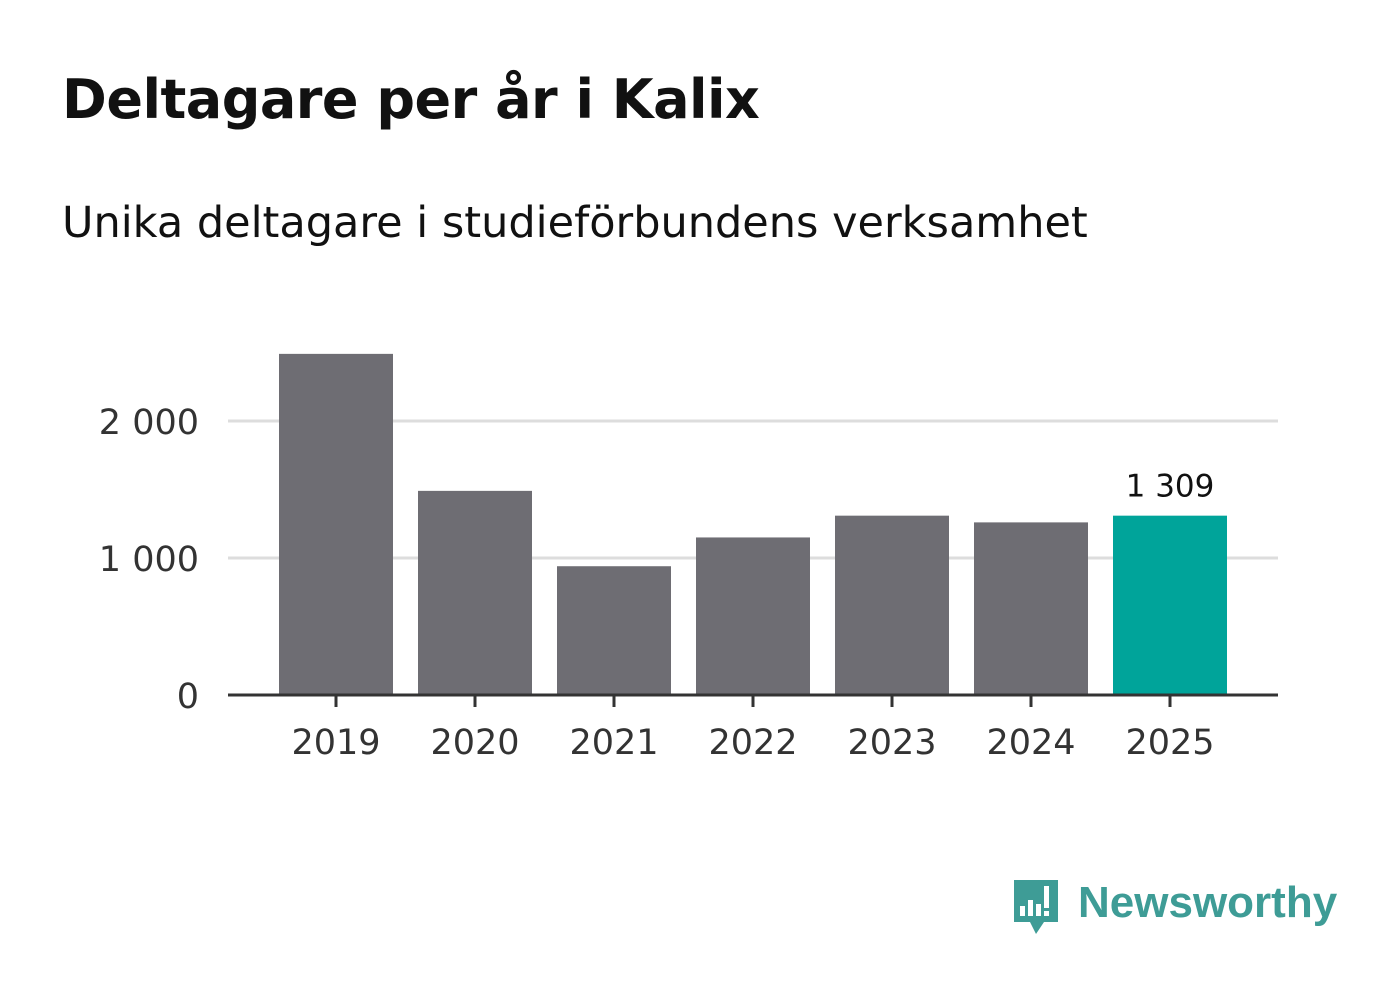 This screenshot has height=999, width=1382. I want to click on brand-name: Newsworthy, so click(1208, 902).